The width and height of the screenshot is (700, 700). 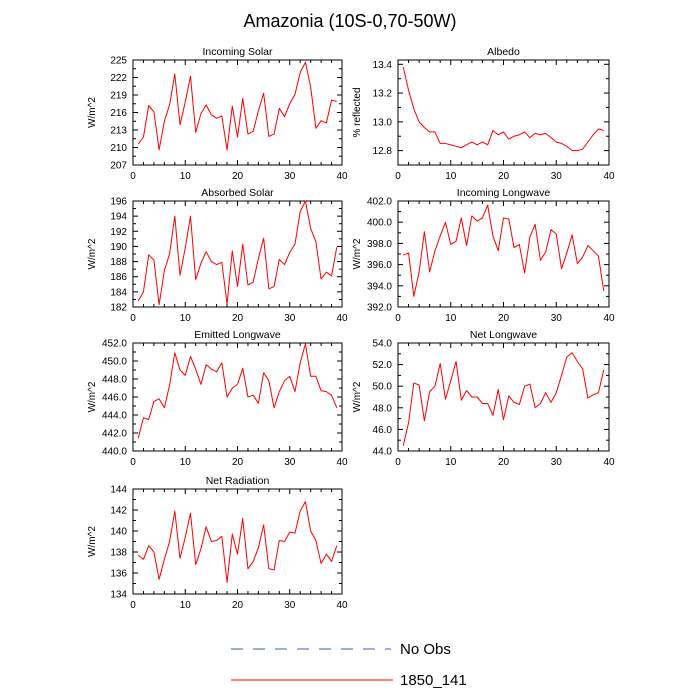 I want to click on plot-frame-net-radiation, so click(x=237, y=541).